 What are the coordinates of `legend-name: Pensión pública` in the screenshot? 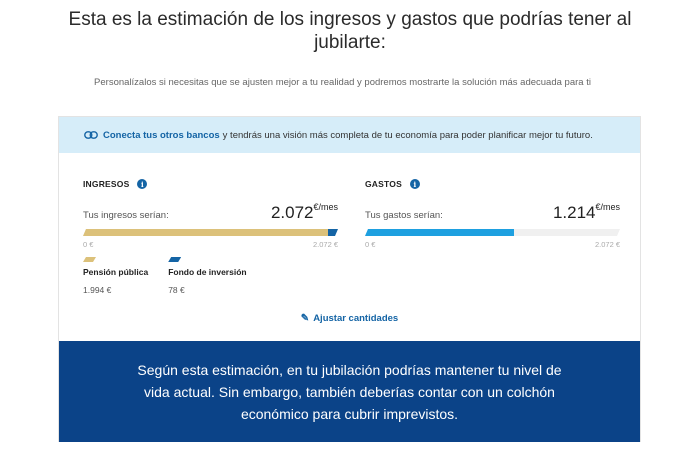 It's located at (116, 272).